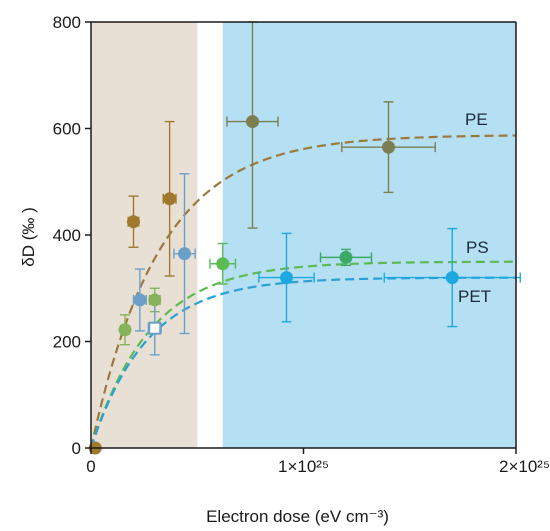 The image size is (550, 531). Describe the element at coordinates (67, 342) in the screenshot. I see `y-tick-label: 200` at that location.